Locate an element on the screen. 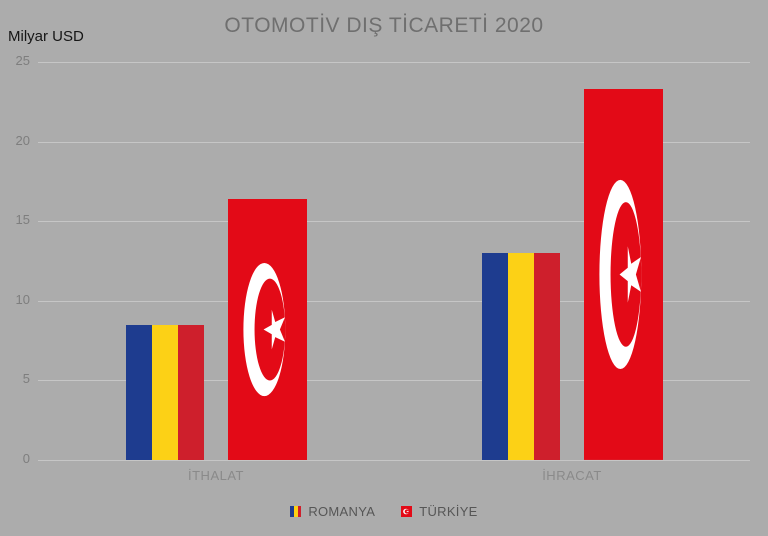  y-tick-label-5: 5 is located at coordinates (26, 379).